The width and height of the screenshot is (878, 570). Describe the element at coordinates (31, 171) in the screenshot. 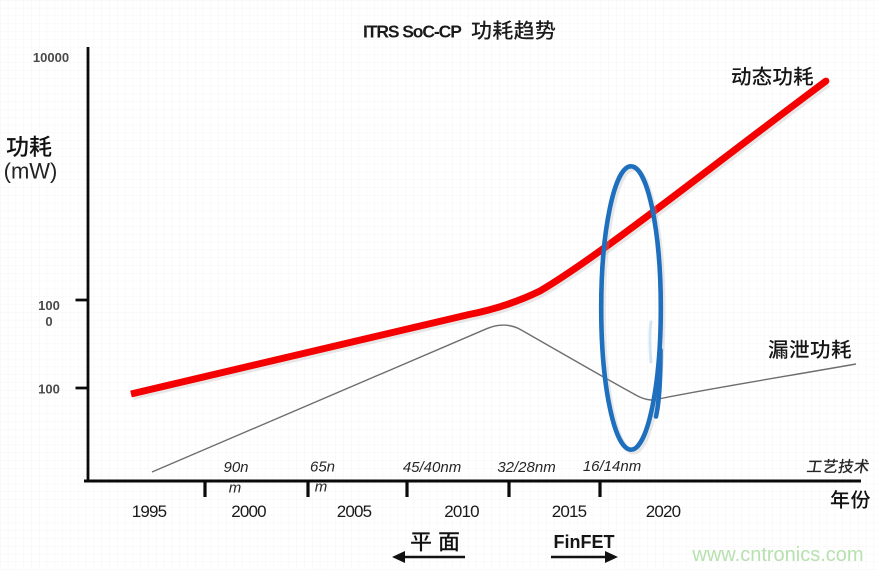

I see `svg-text: (mW)` at that location.